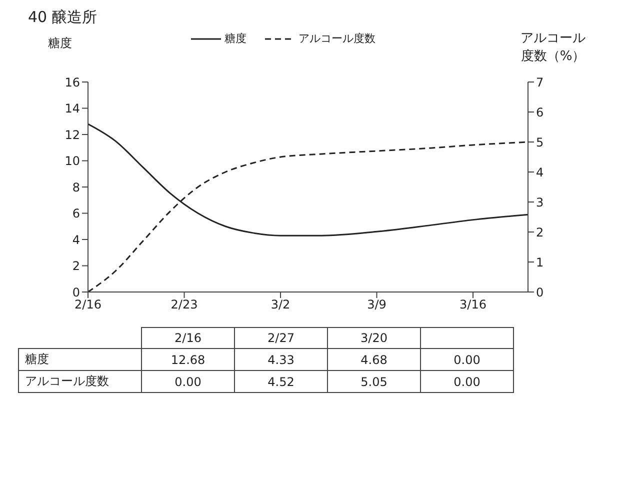  I want to click on text: 糖度, so click(80, 359).